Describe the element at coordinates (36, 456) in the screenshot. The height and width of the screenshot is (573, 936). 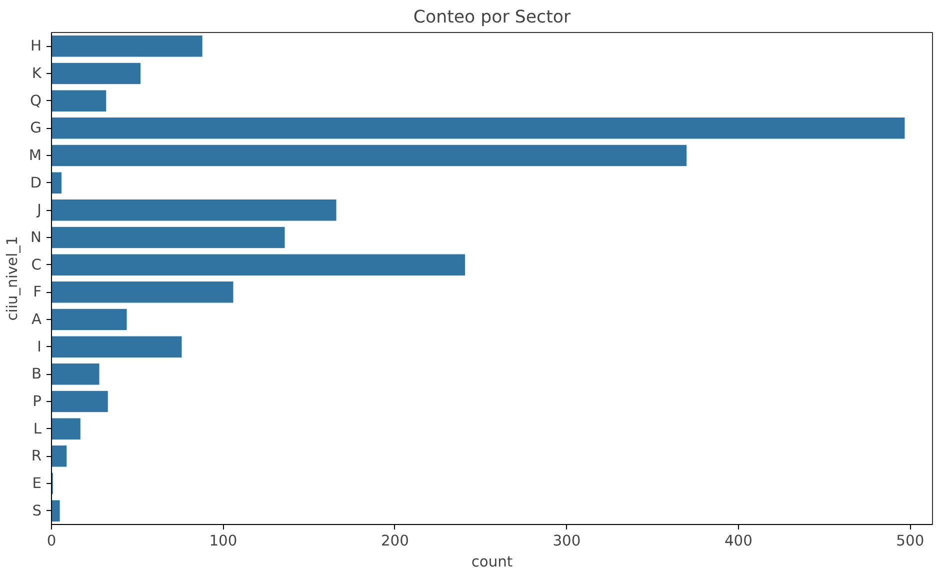
I see `y-tick-label: R` at that location.